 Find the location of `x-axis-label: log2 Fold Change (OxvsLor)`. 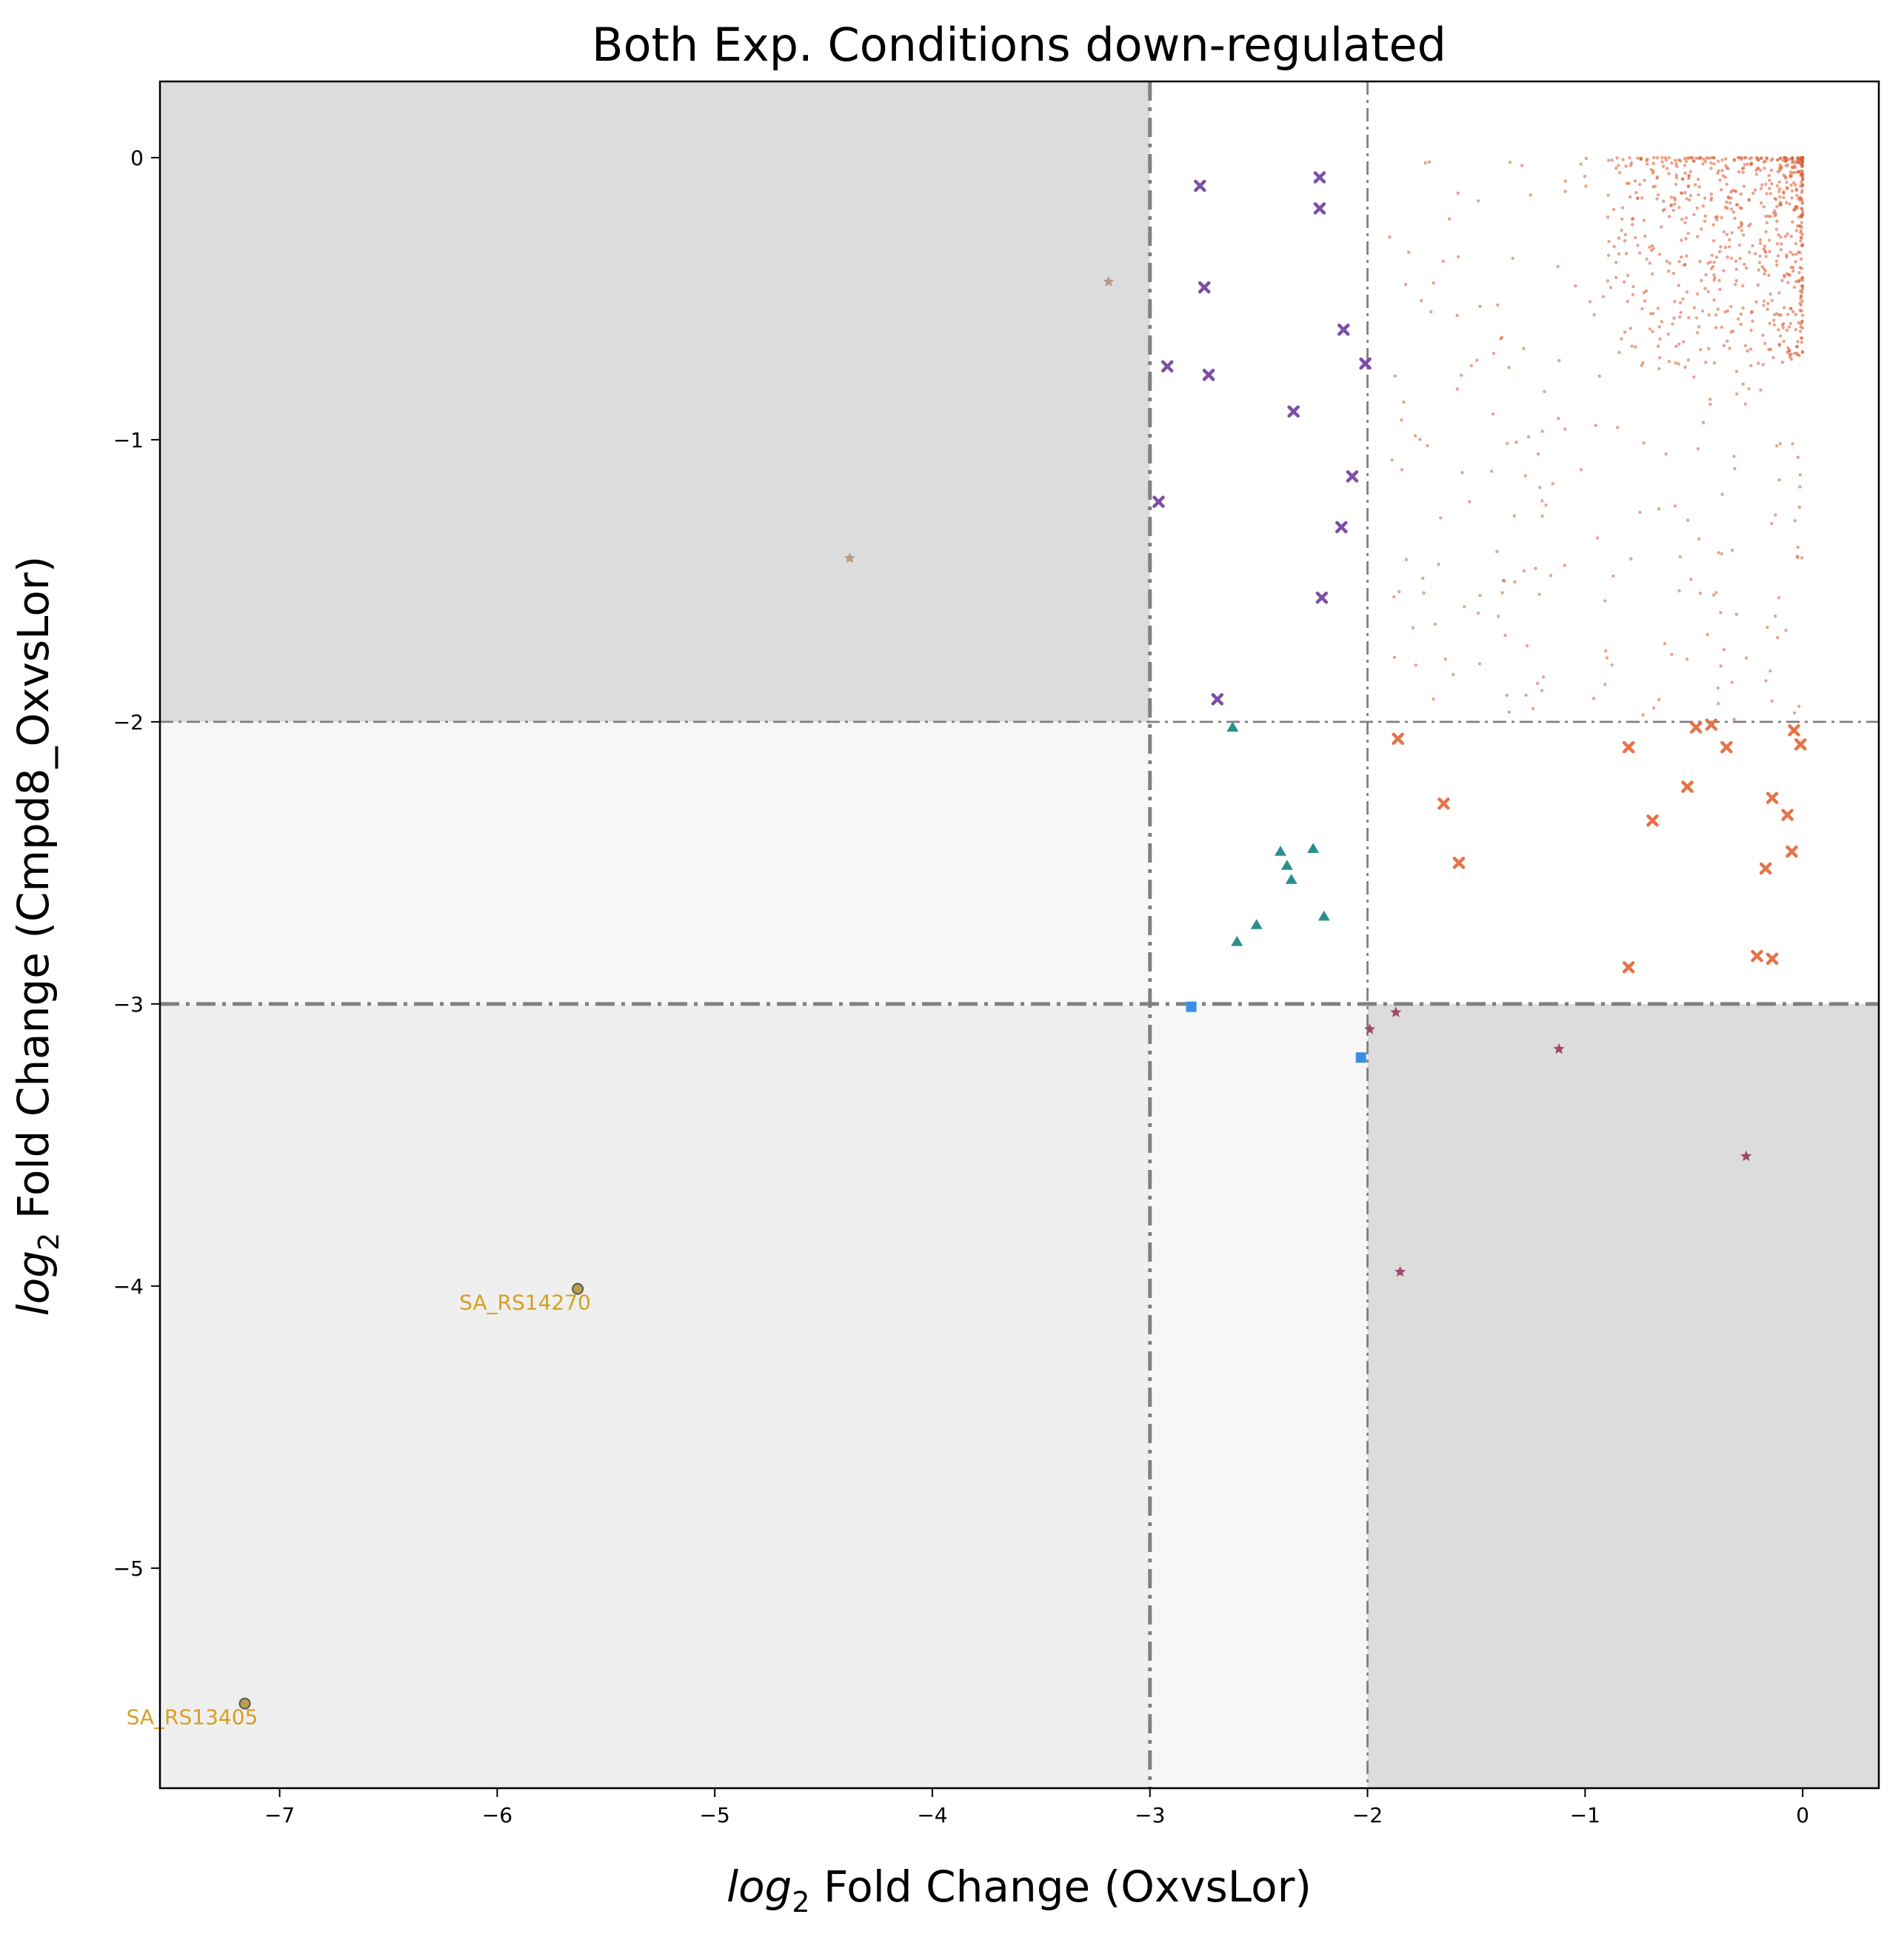

x-axis-label: log2 Fold Change (OxvsLor) is located at coordinates (1019, 1889).